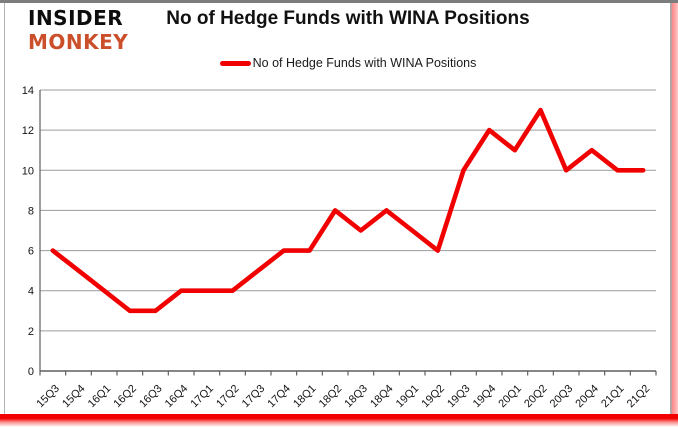  Describe the element at coordinates (562, 397) in the screenshot. I see `x-axis-label: 20Q3` at that location.